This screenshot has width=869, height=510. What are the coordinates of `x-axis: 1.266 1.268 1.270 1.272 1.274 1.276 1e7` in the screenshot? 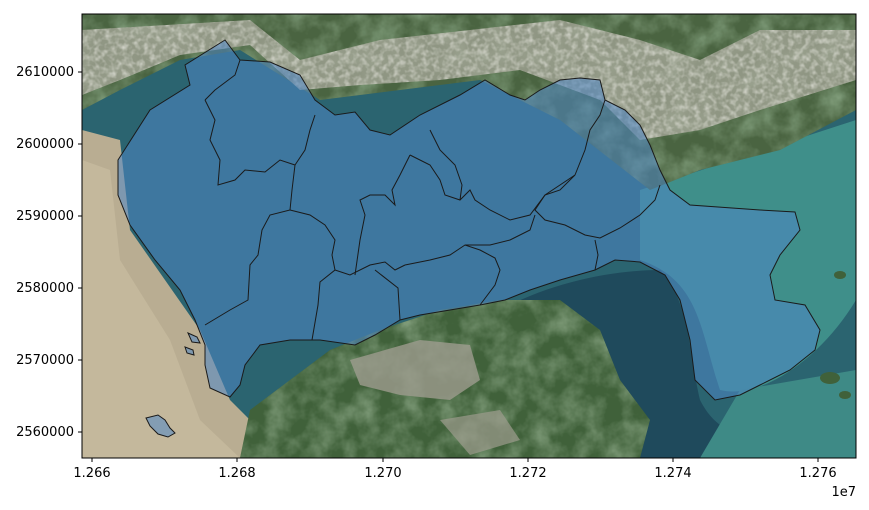 It's located at (464, 479).